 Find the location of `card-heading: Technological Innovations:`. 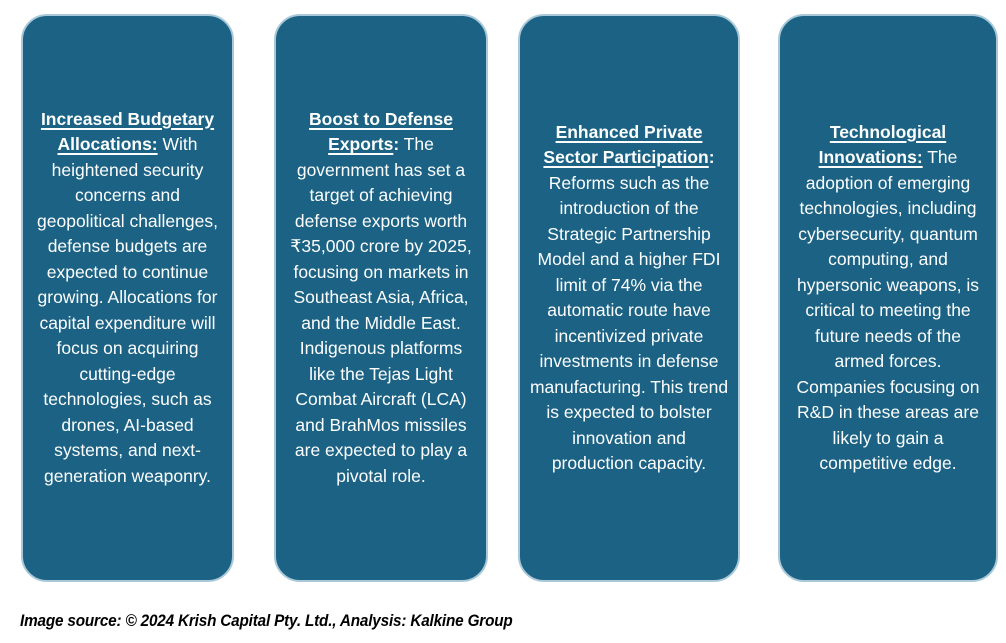

card-heading: Technological Innovations: is located at coordinates (882, 144).